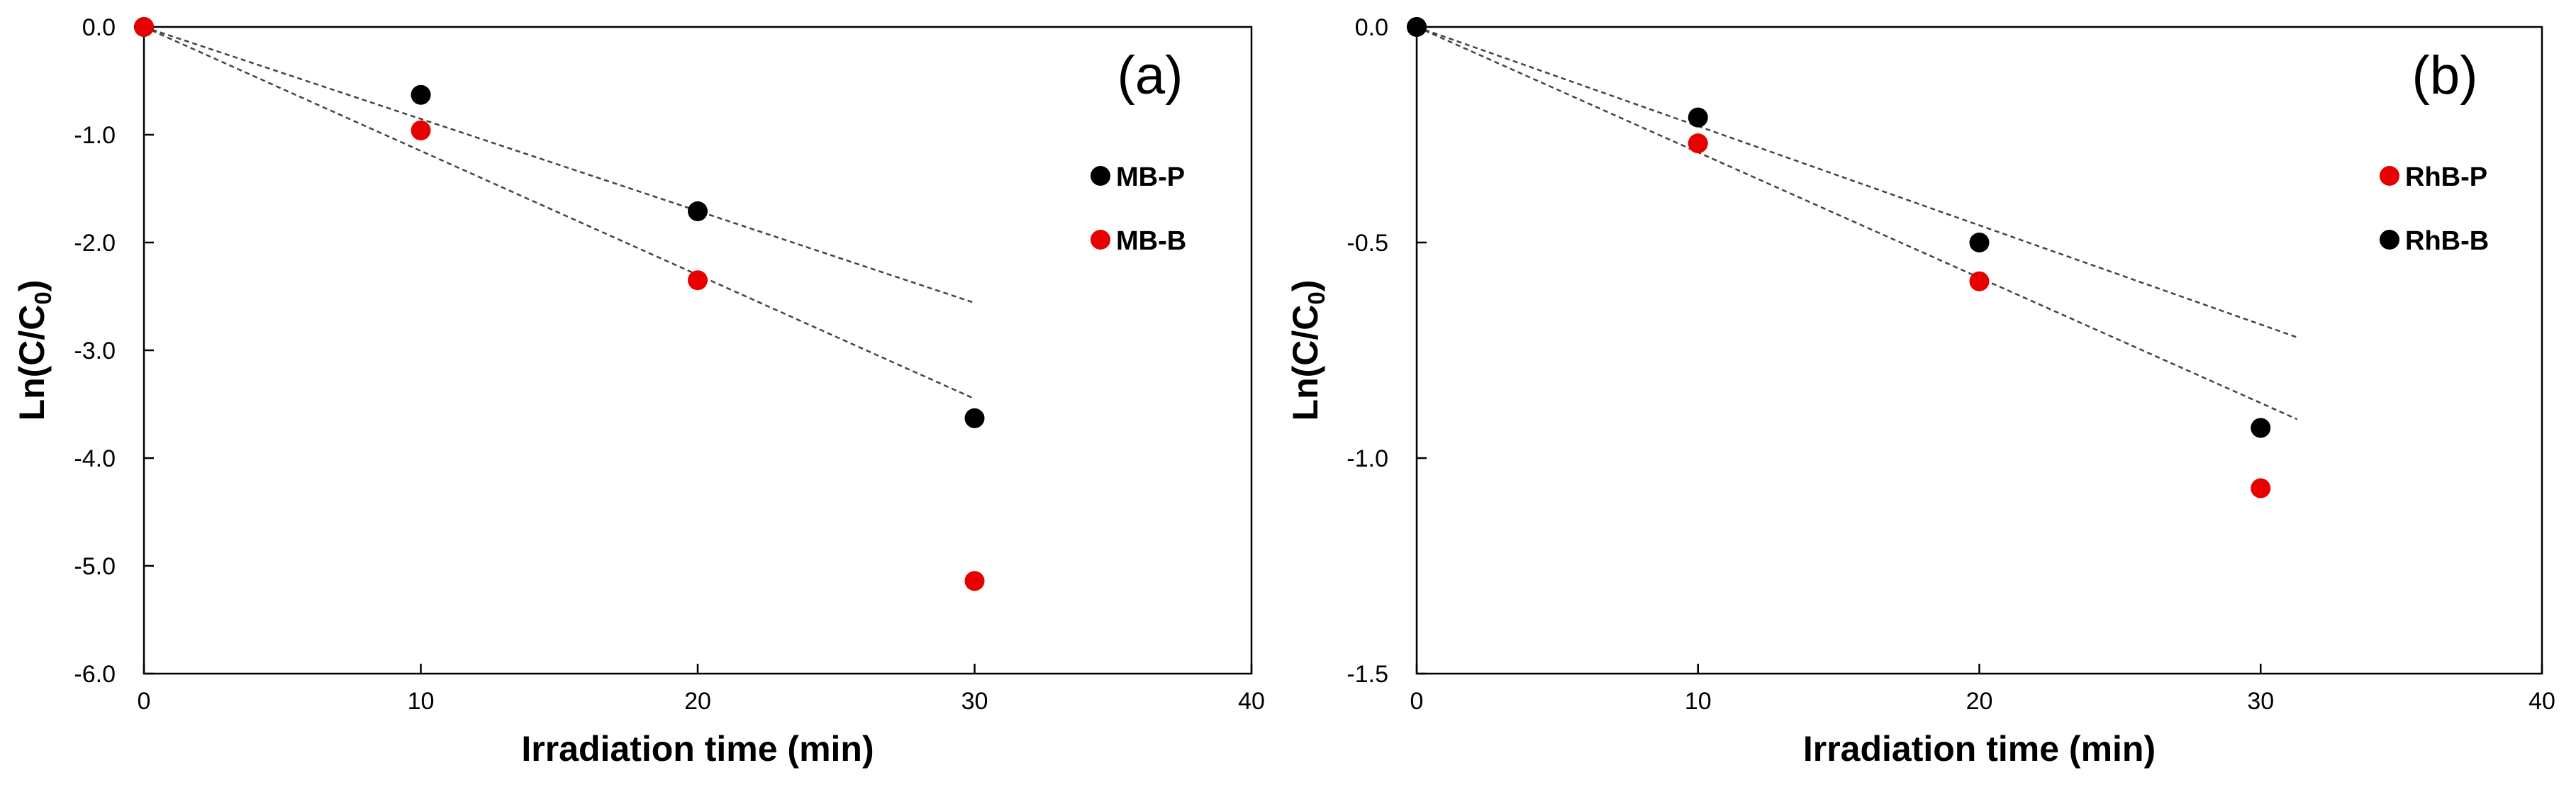 The width and height of the screenshot is (2576, 802). Describe the element at coordinates (2447, 241) in the screenshot. I see `legend-label-rhb-b: RhB-B` at that location.